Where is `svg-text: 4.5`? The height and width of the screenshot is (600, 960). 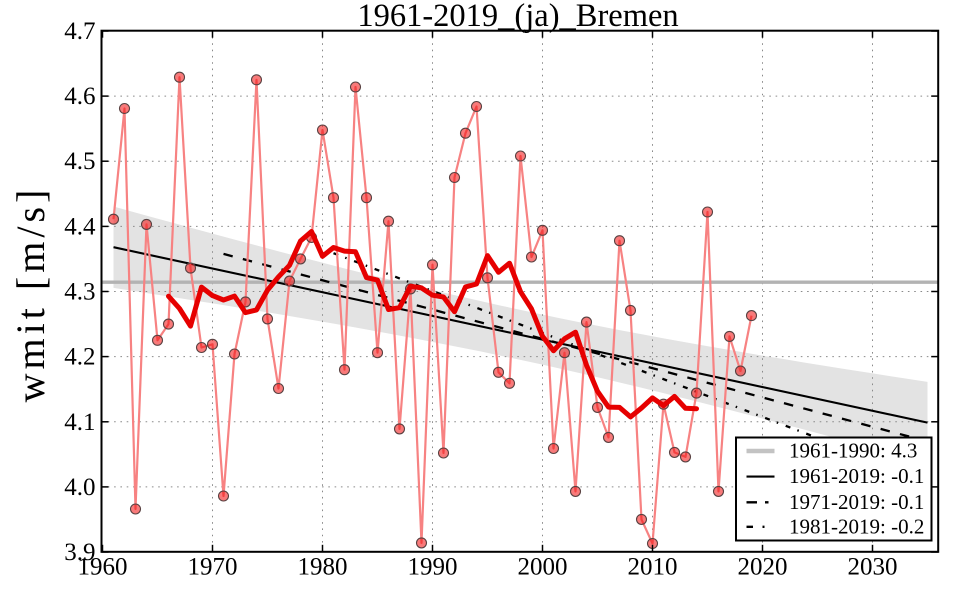 svg-text: 4.5 is located at coordinates (79, 161).